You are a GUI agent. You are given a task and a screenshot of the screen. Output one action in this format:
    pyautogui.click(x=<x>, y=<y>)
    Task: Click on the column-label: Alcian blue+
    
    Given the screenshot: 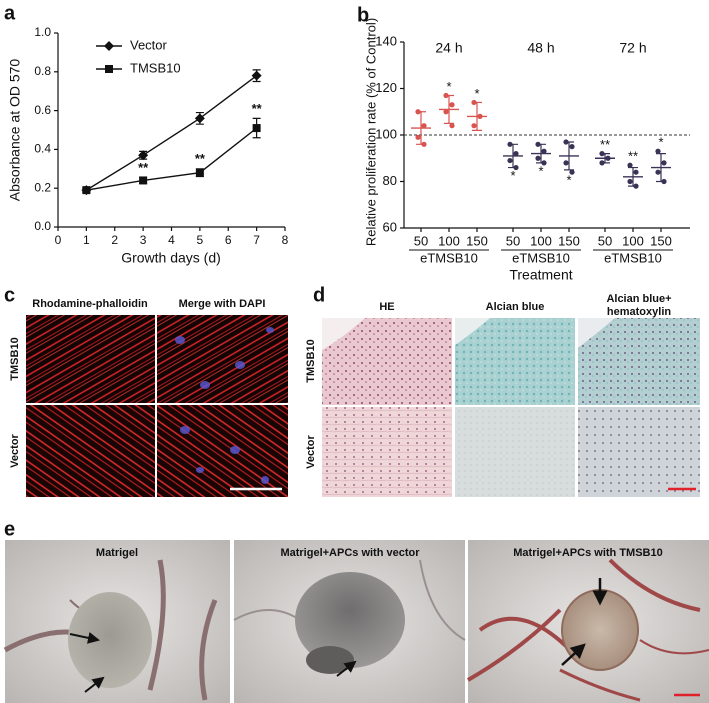 What is the action you would take?
    pyautogui.click(x=638, y=299)
    